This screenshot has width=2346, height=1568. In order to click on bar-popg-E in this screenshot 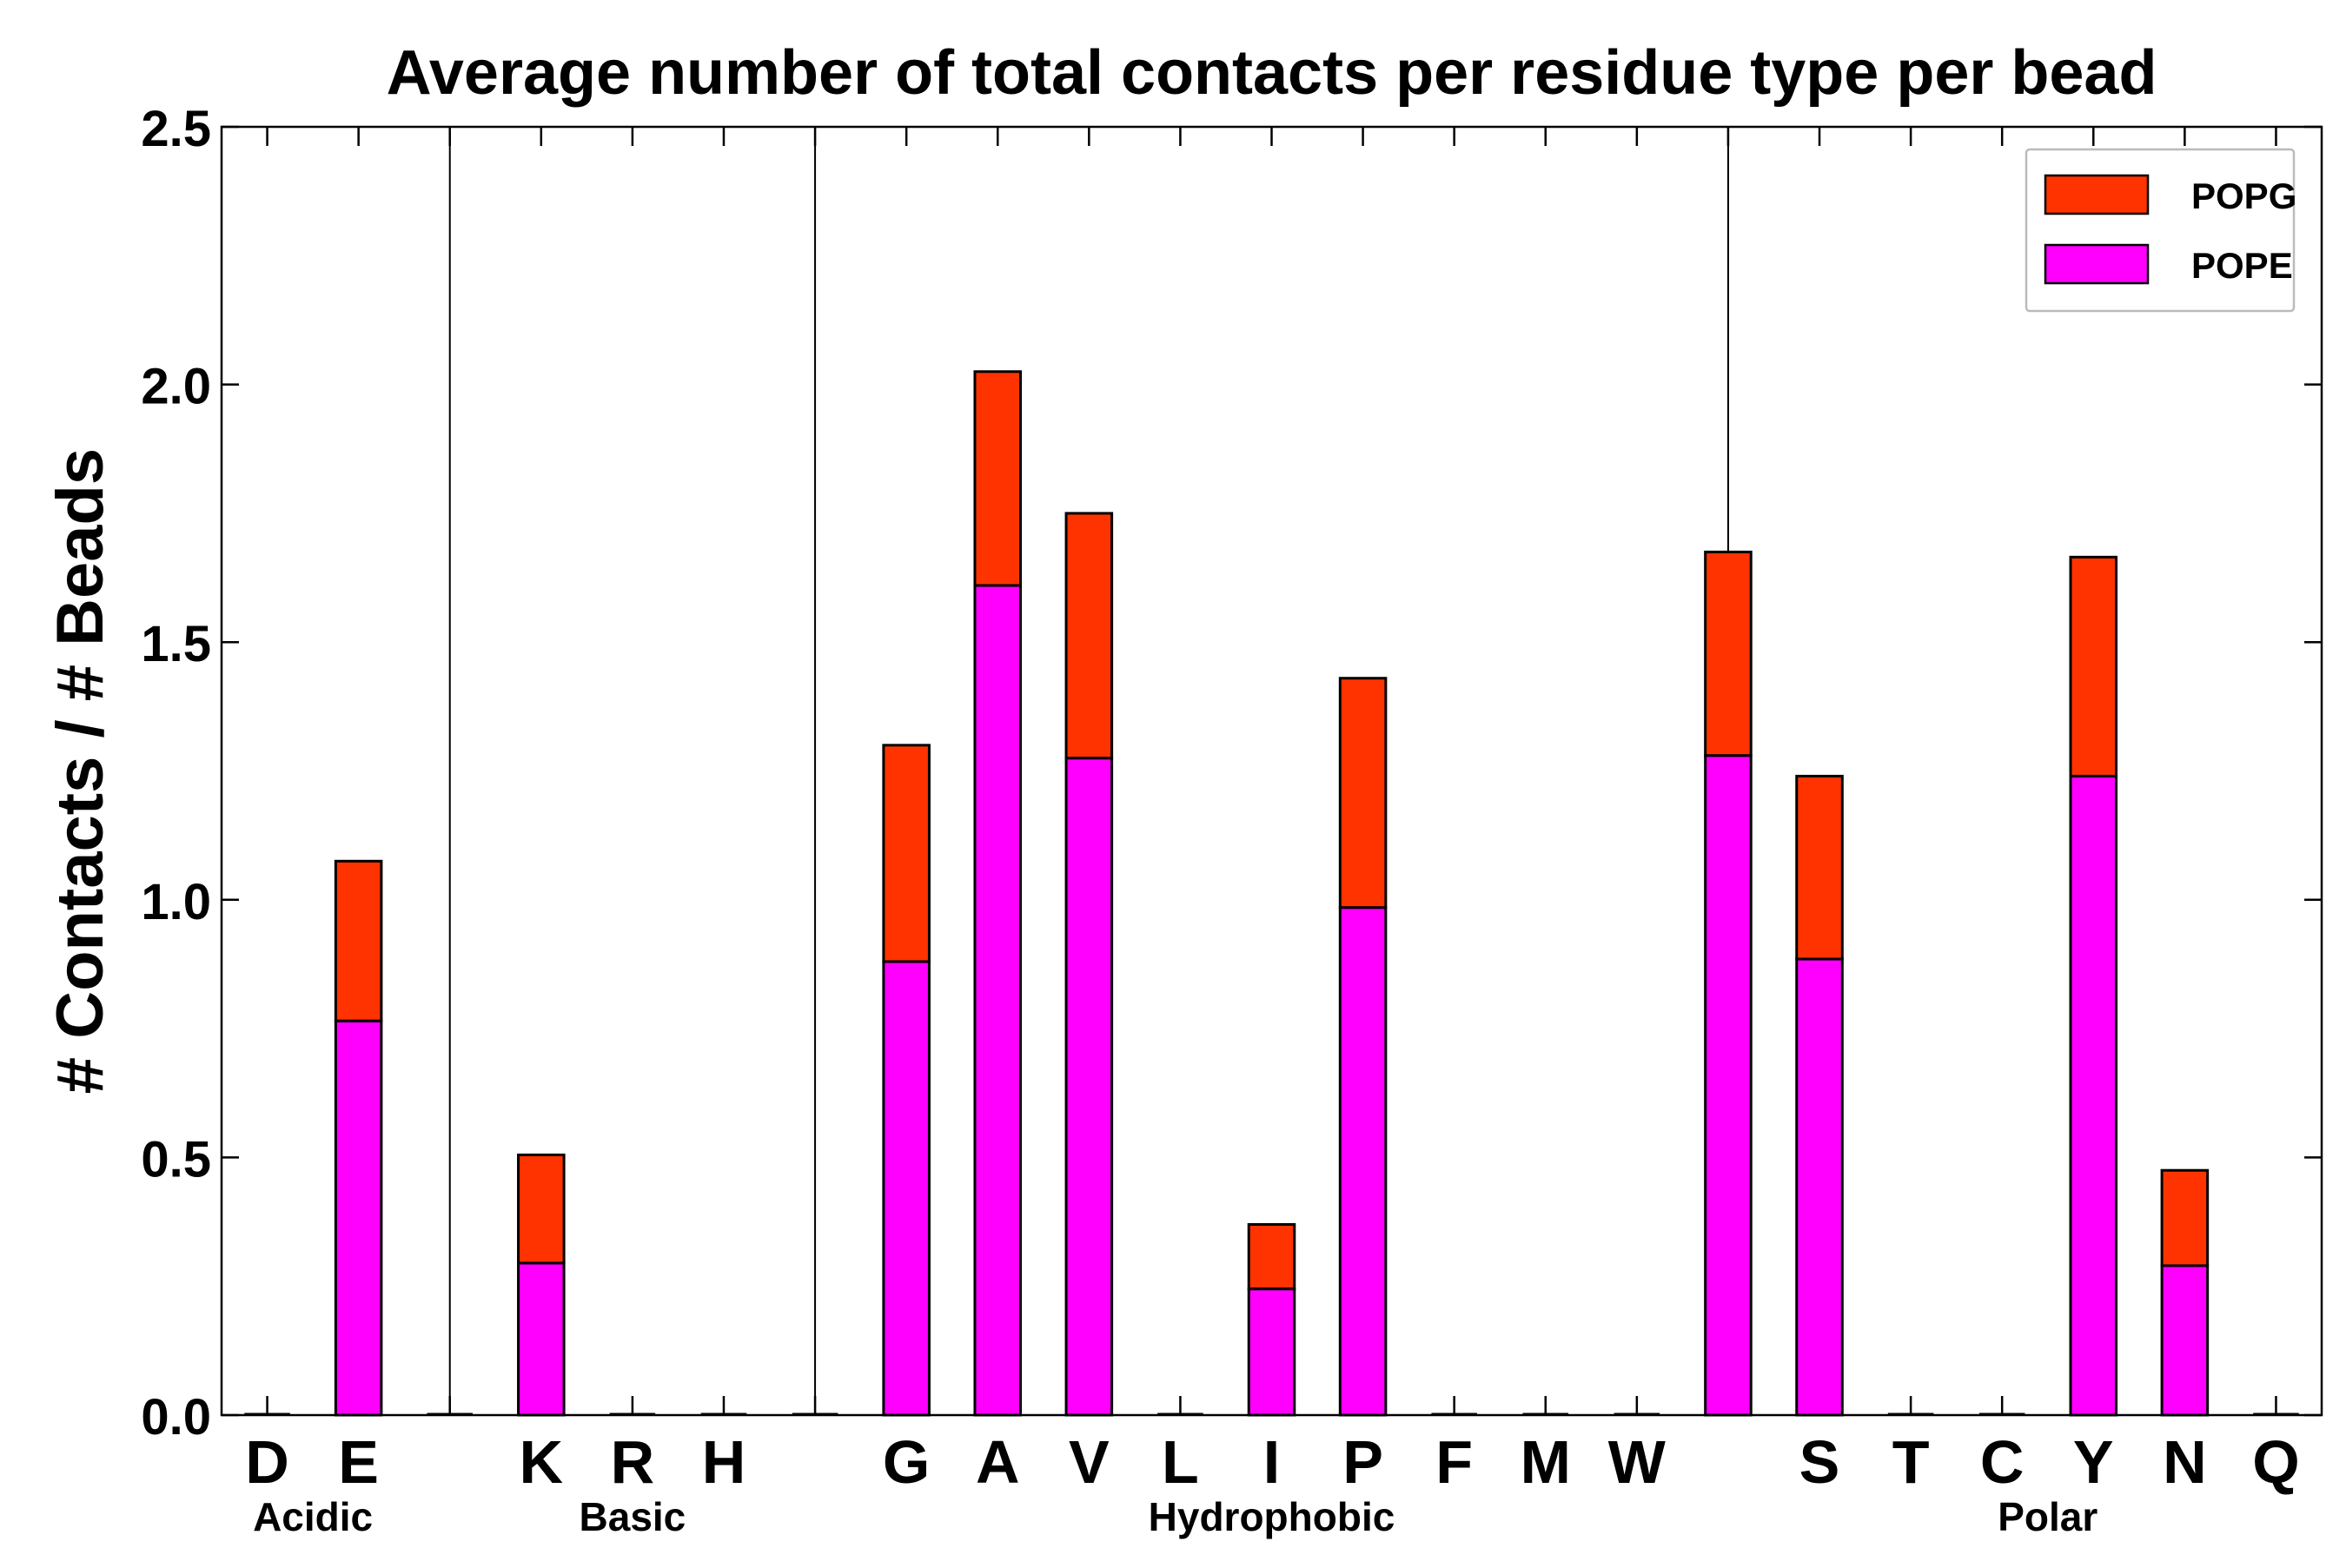, I will do `click(359, 941)`.